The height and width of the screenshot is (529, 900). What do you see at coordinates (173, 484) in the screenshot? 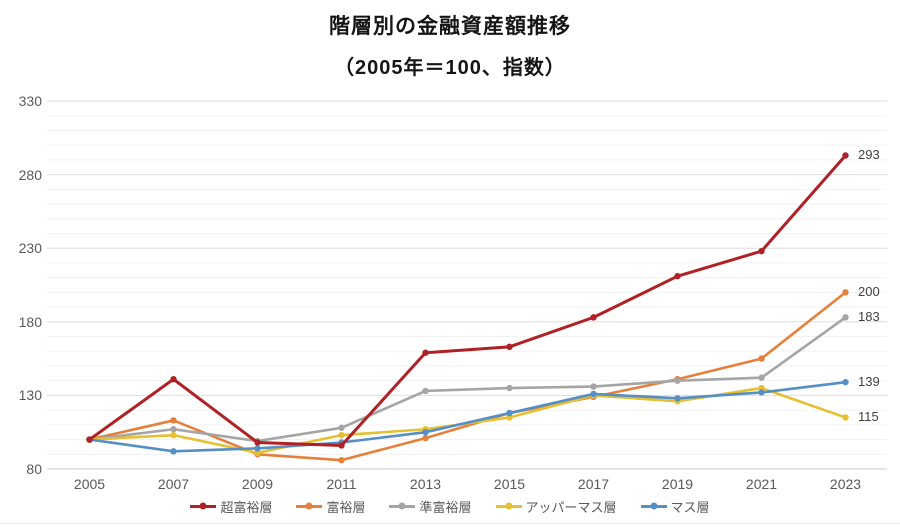
I see `x-tick-label: 2007` at bounding box center [173, 484].